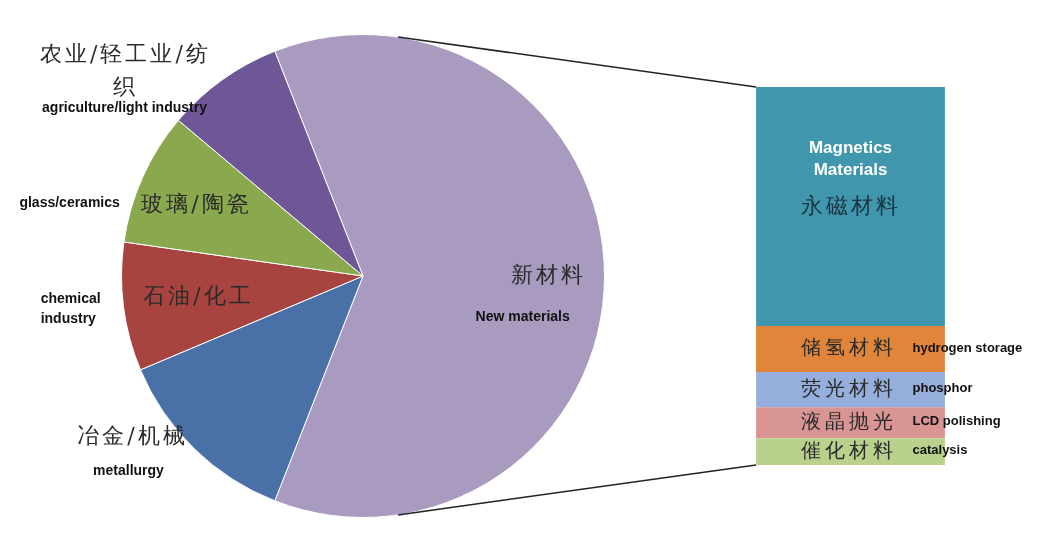 The height and width of the screenshot is (542, 1049). Describe the element at coordinates (900, 420) in the screenshot. I see `series-label: 液晶抛光 LCD polishing` at that location.